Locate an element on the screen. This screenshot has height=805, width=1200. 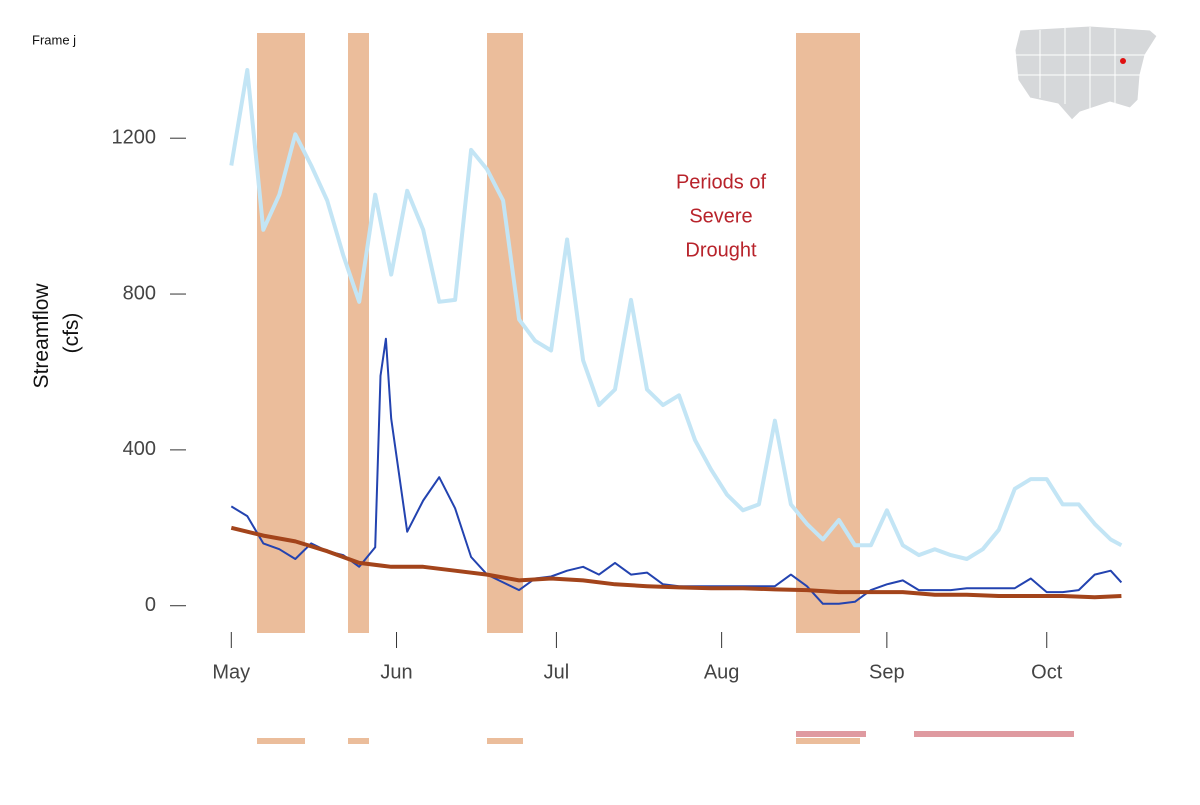
annotation: Periods of is located at coordinates (721, 182).